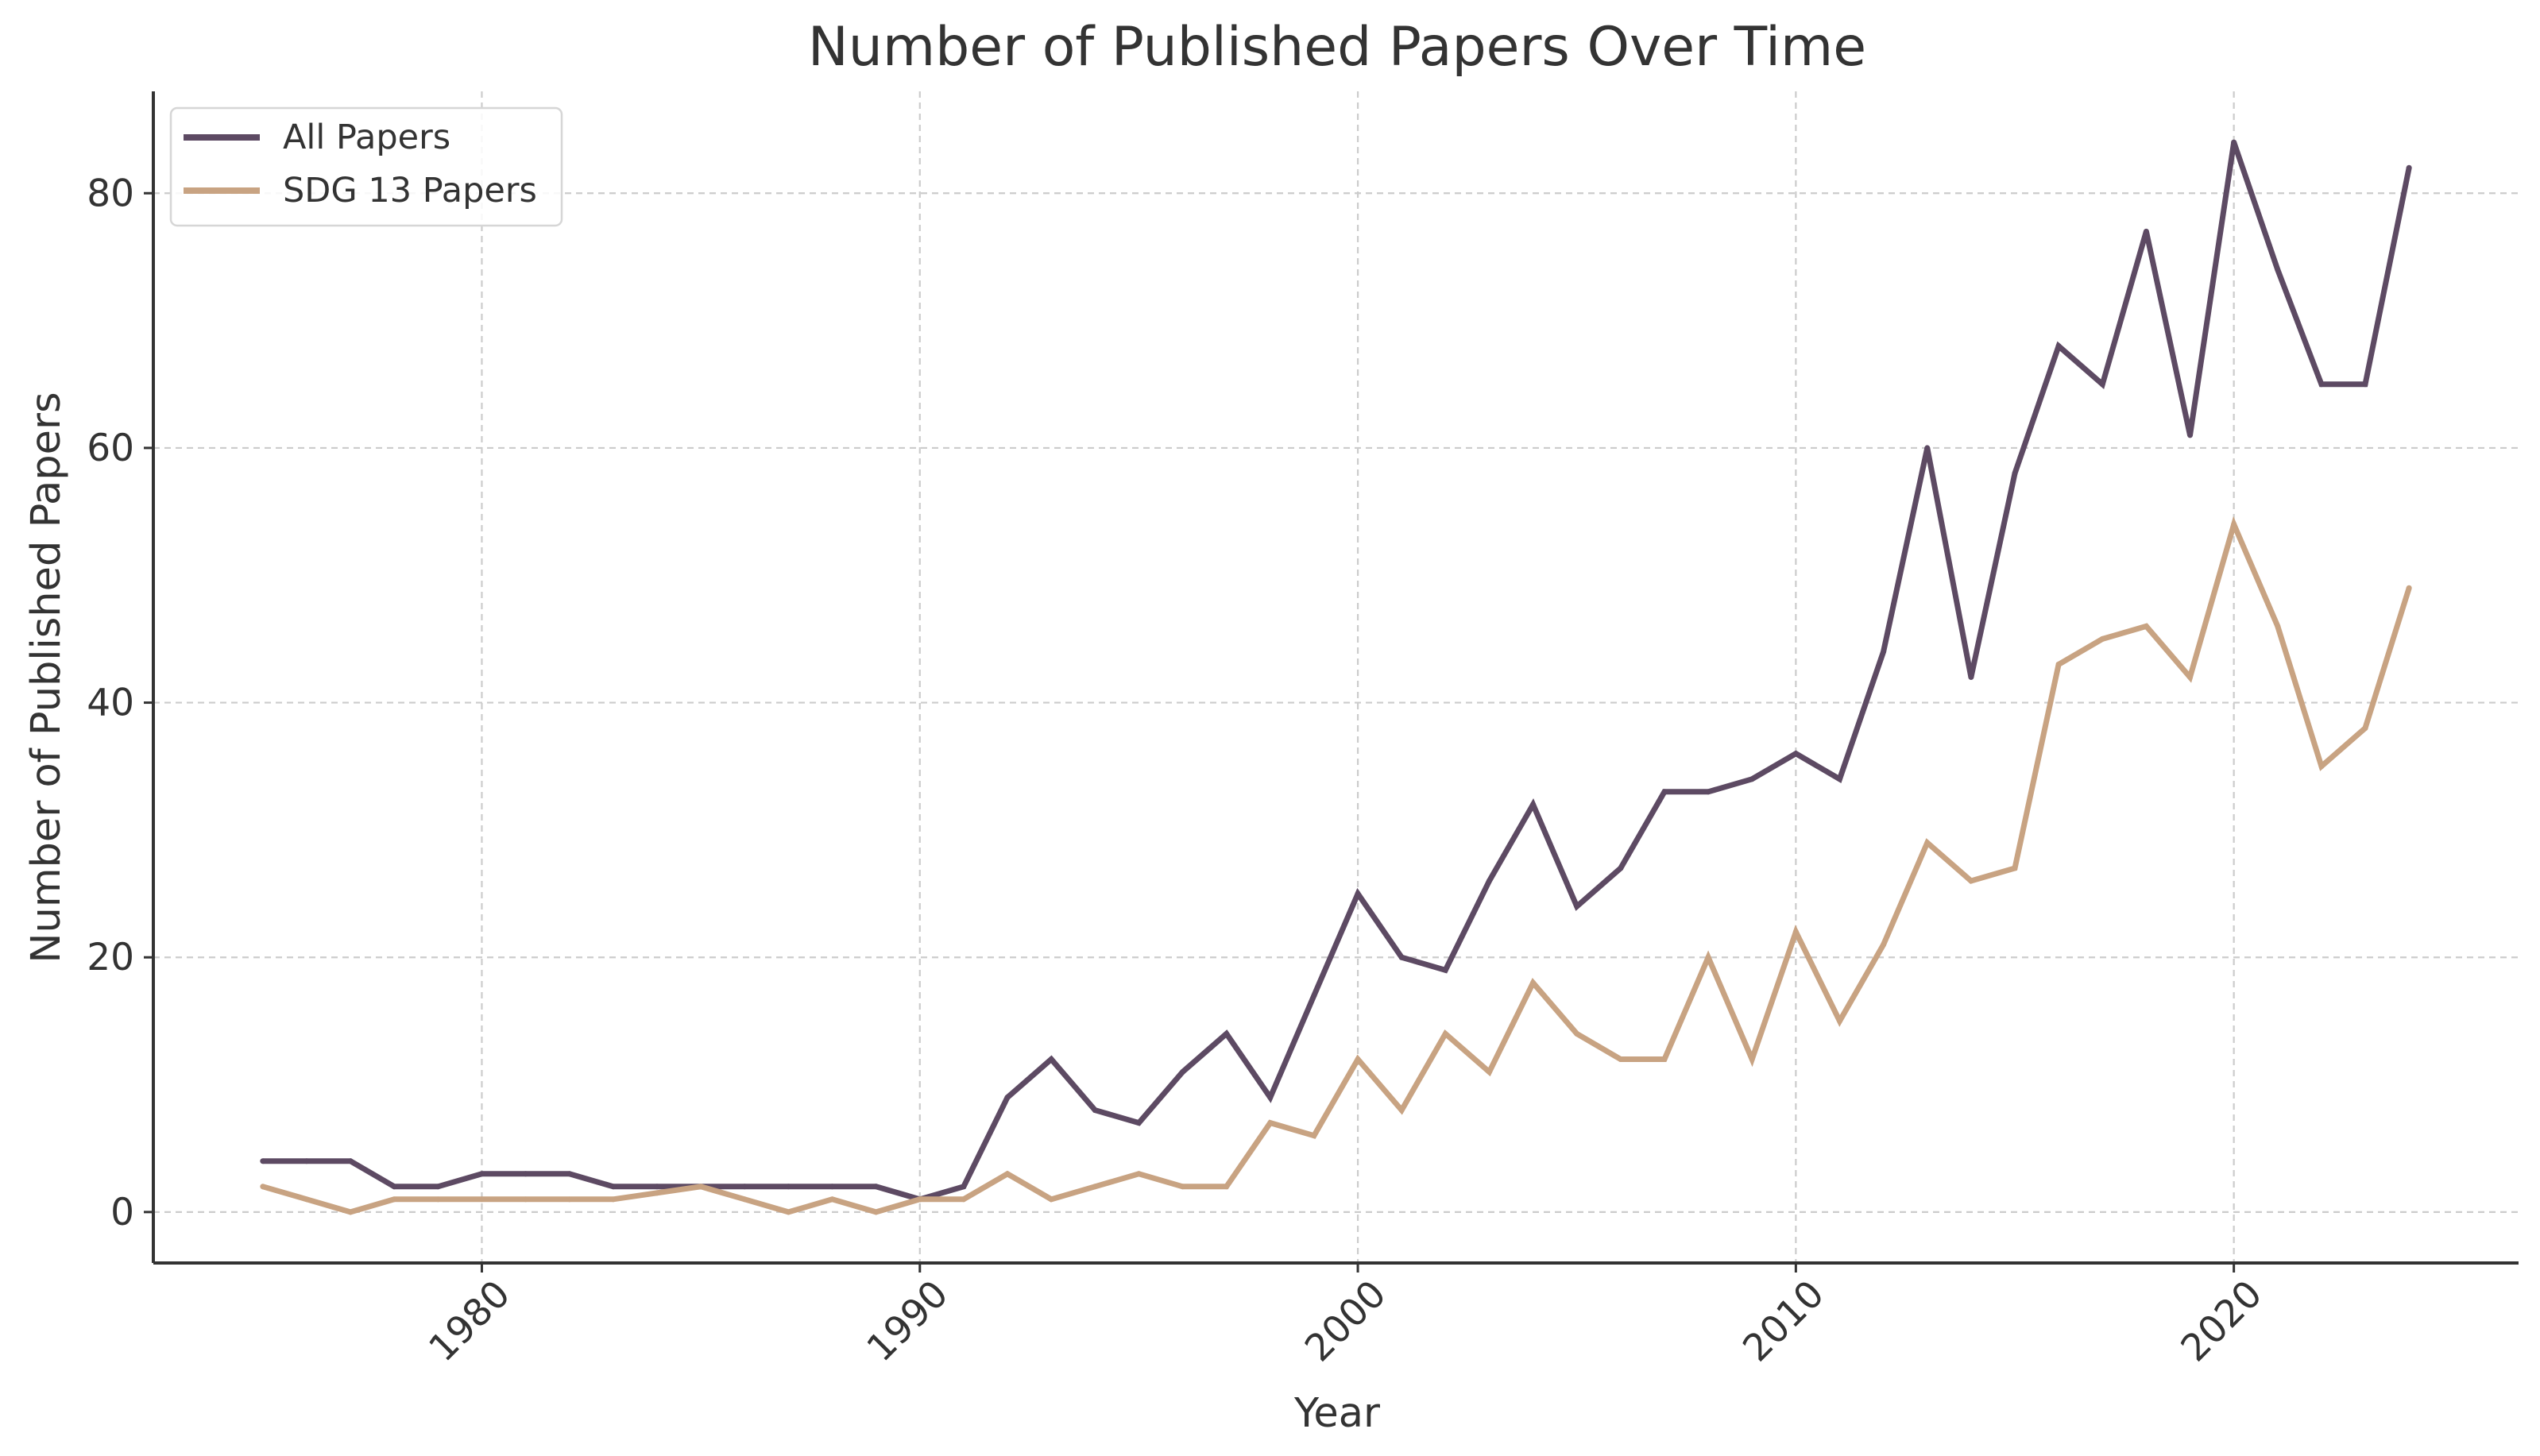 This screenshot has height=1456, width=2540. Describe the element at coordinates (263, 1187) in the screenshot. I see `data-point-sdg-13-papers-1975` at that location.